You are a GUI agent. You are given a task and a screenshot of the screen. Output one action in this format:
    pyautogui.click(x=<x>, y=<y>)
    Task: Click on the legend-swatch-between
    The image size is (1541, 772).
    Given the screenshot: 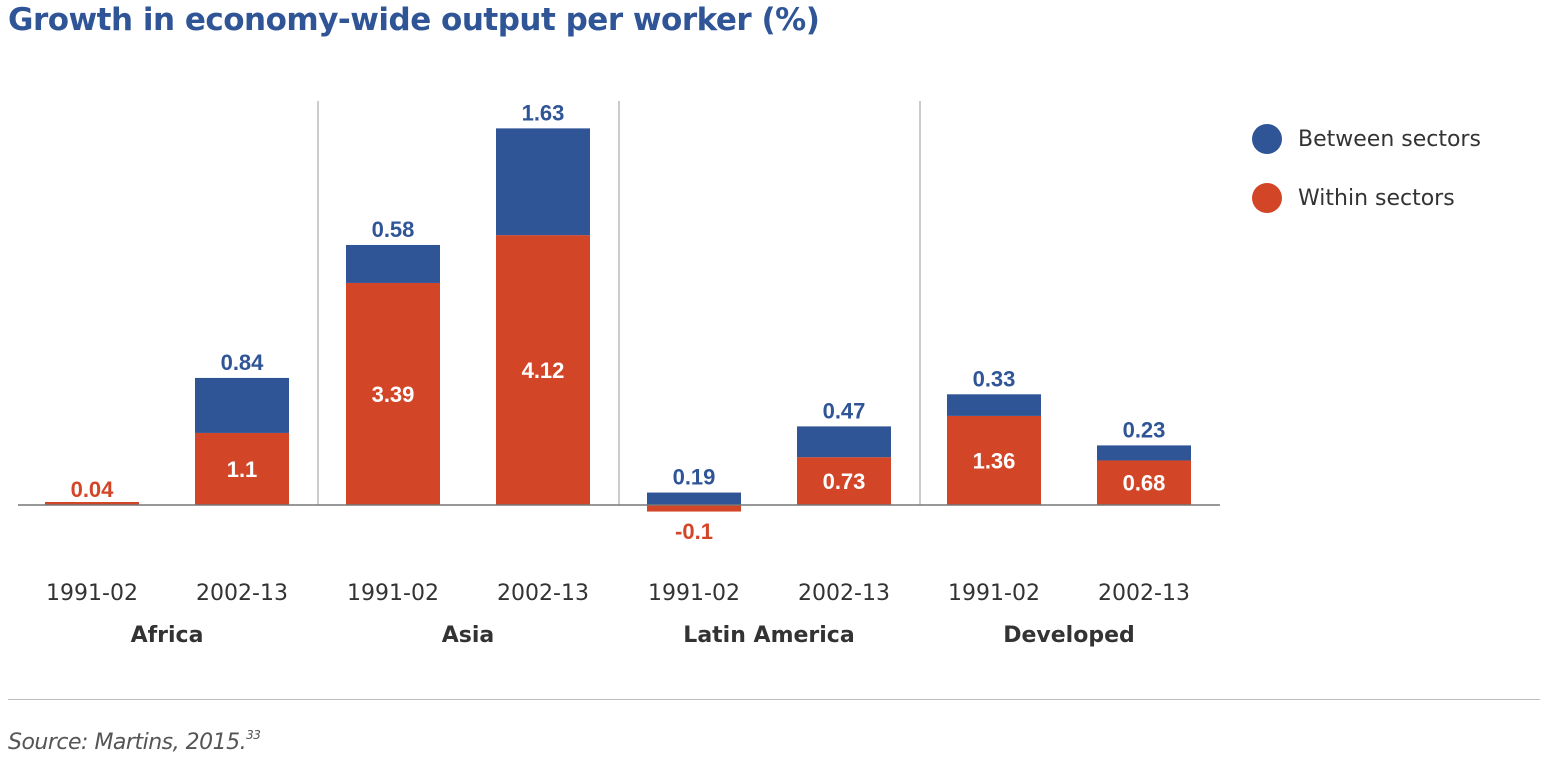 What is the action you would take?
    pyautogui.click(x=1267, y=139)
    